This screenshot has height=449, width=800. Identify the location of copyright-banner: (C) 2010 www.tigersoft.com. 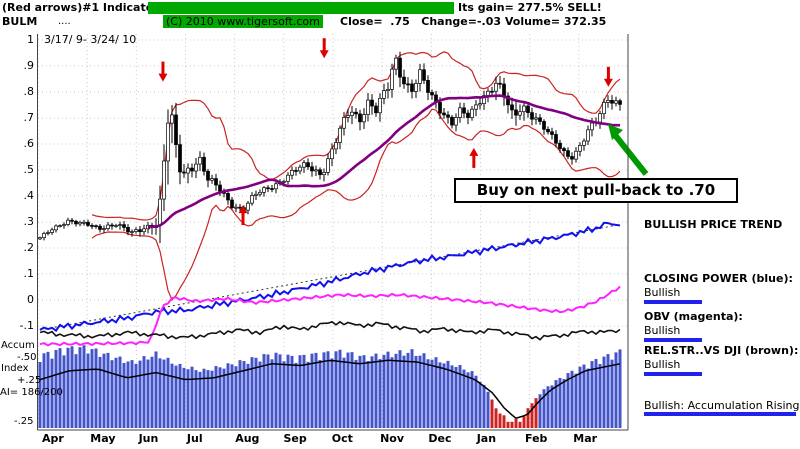
(243, 21).